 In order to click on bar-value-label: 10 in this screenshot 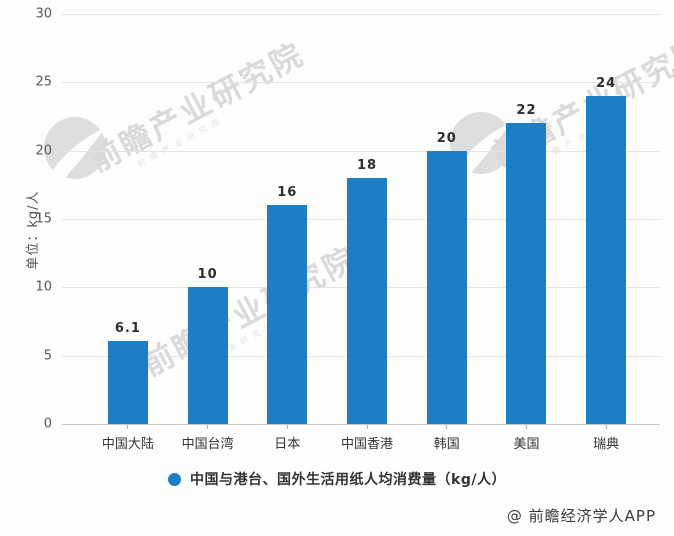, I will do `click(207, 275)`.